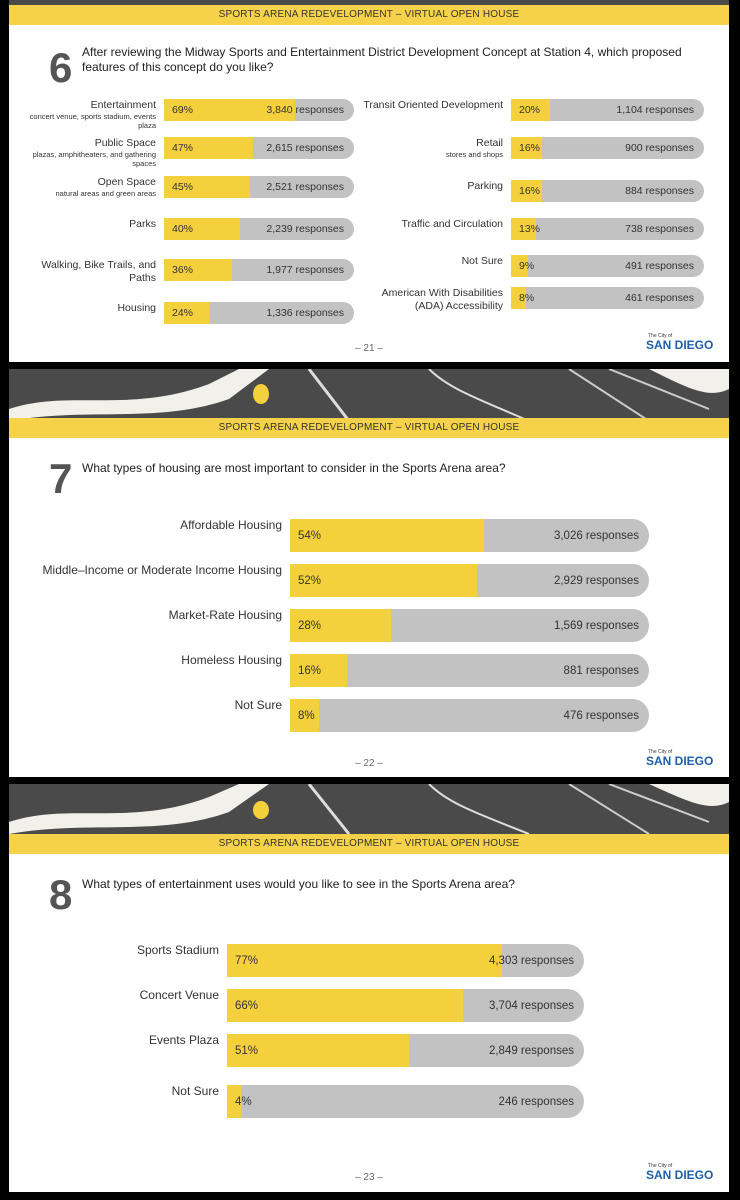  What do you see at coordinates (607, 110) in the screenshot?
I see `bar-track: 20% 1,104 responses` at bounding box center [607, 110].